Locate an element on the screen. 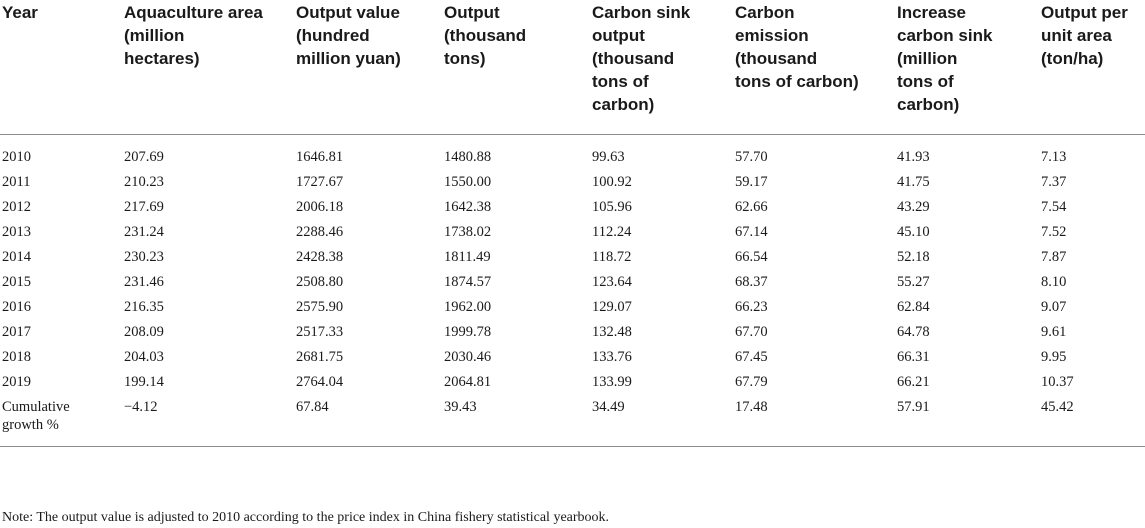 The width and height of the screenshot is (1145, 528). cell-carbon-sink-output: 34.49 is located at coordinates (661, 420).